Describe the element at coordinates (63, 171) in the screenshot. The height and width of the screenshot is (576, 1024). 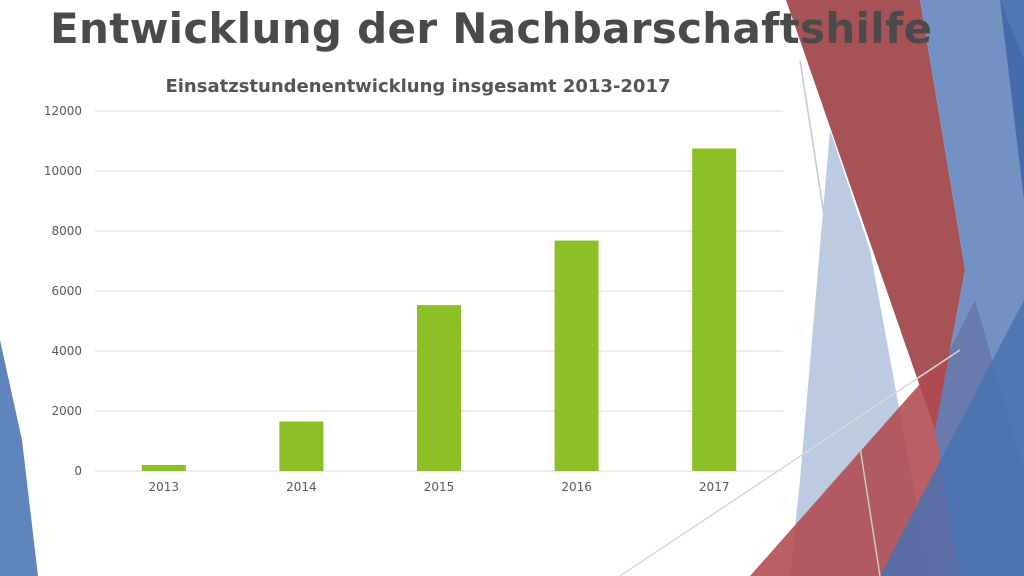
I see `y-tick-label: 10000` at that location.